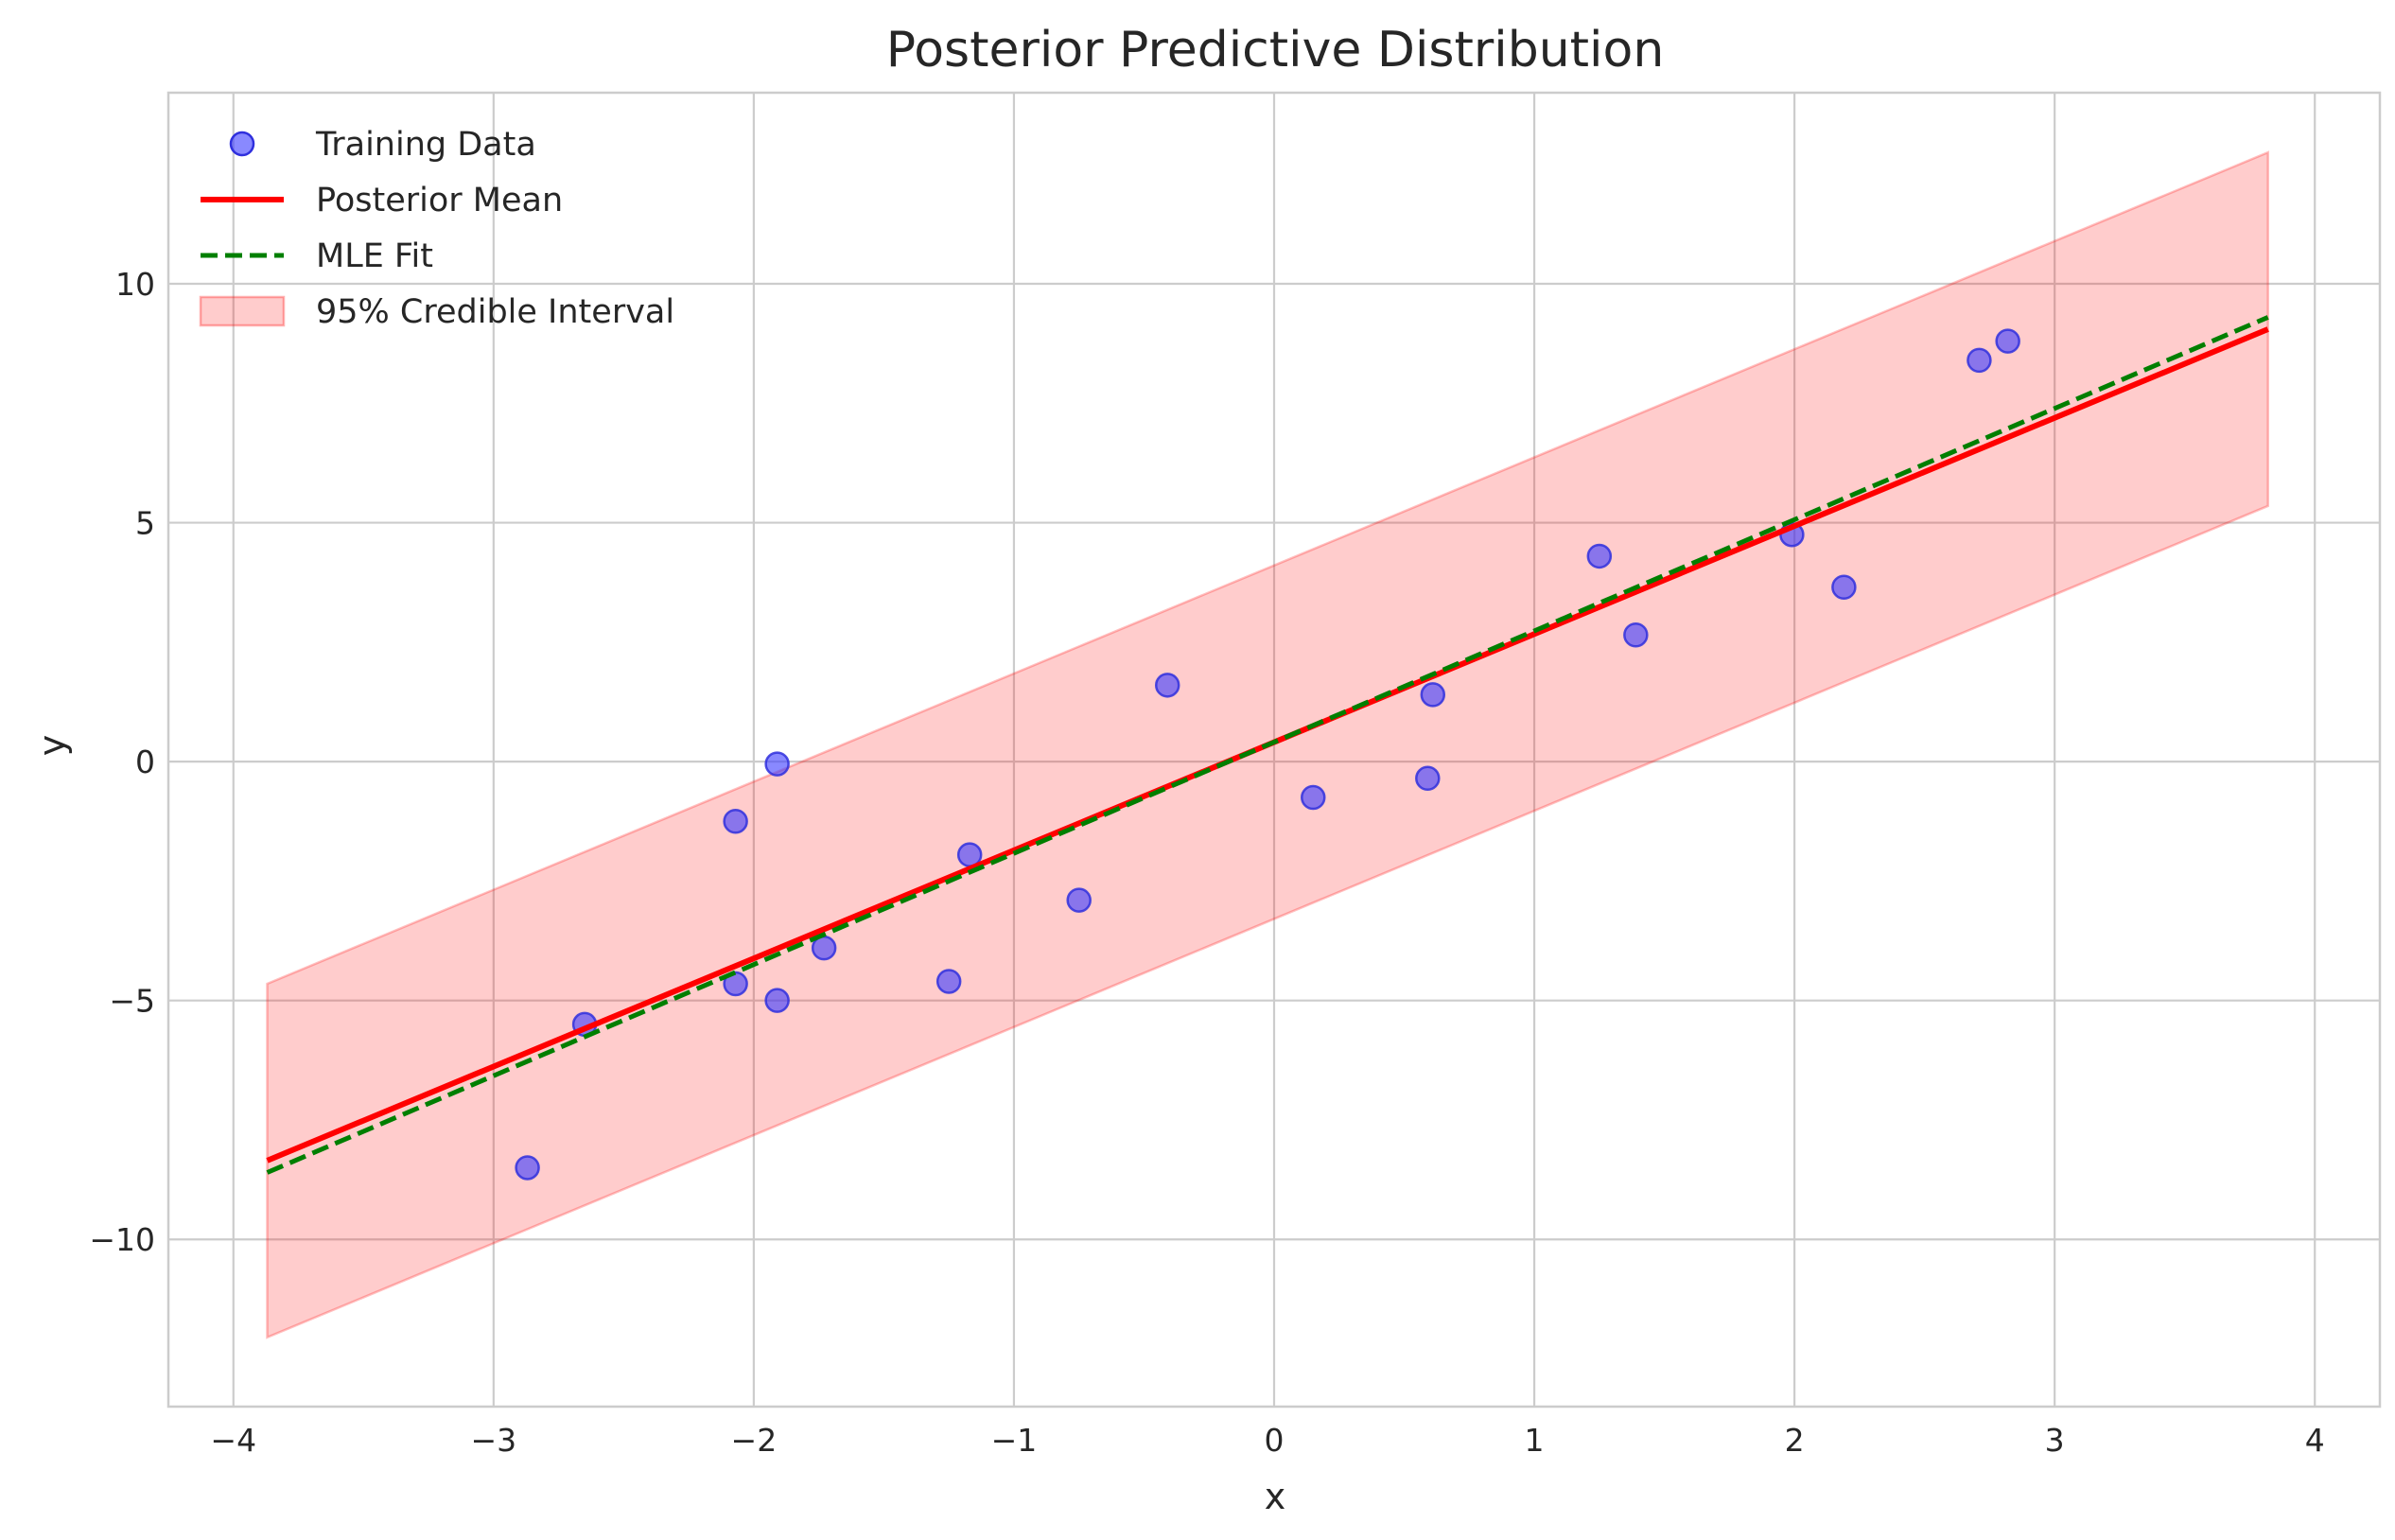 Image resolution: width=2395 pixels, height=1540 pixels. I want to click on y-tick-label: −10, so click(122, 1239).